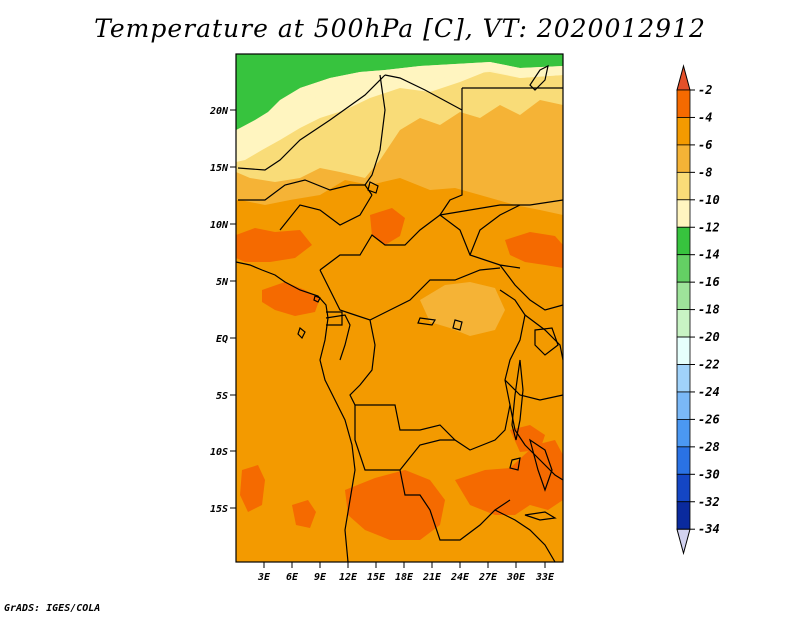 The width and height of the screenshot is (800, 618). What do you see at coordinates (709, 392) in the screenshot?
I see `colorbar-label: -24` at bounding box center [709, 392].